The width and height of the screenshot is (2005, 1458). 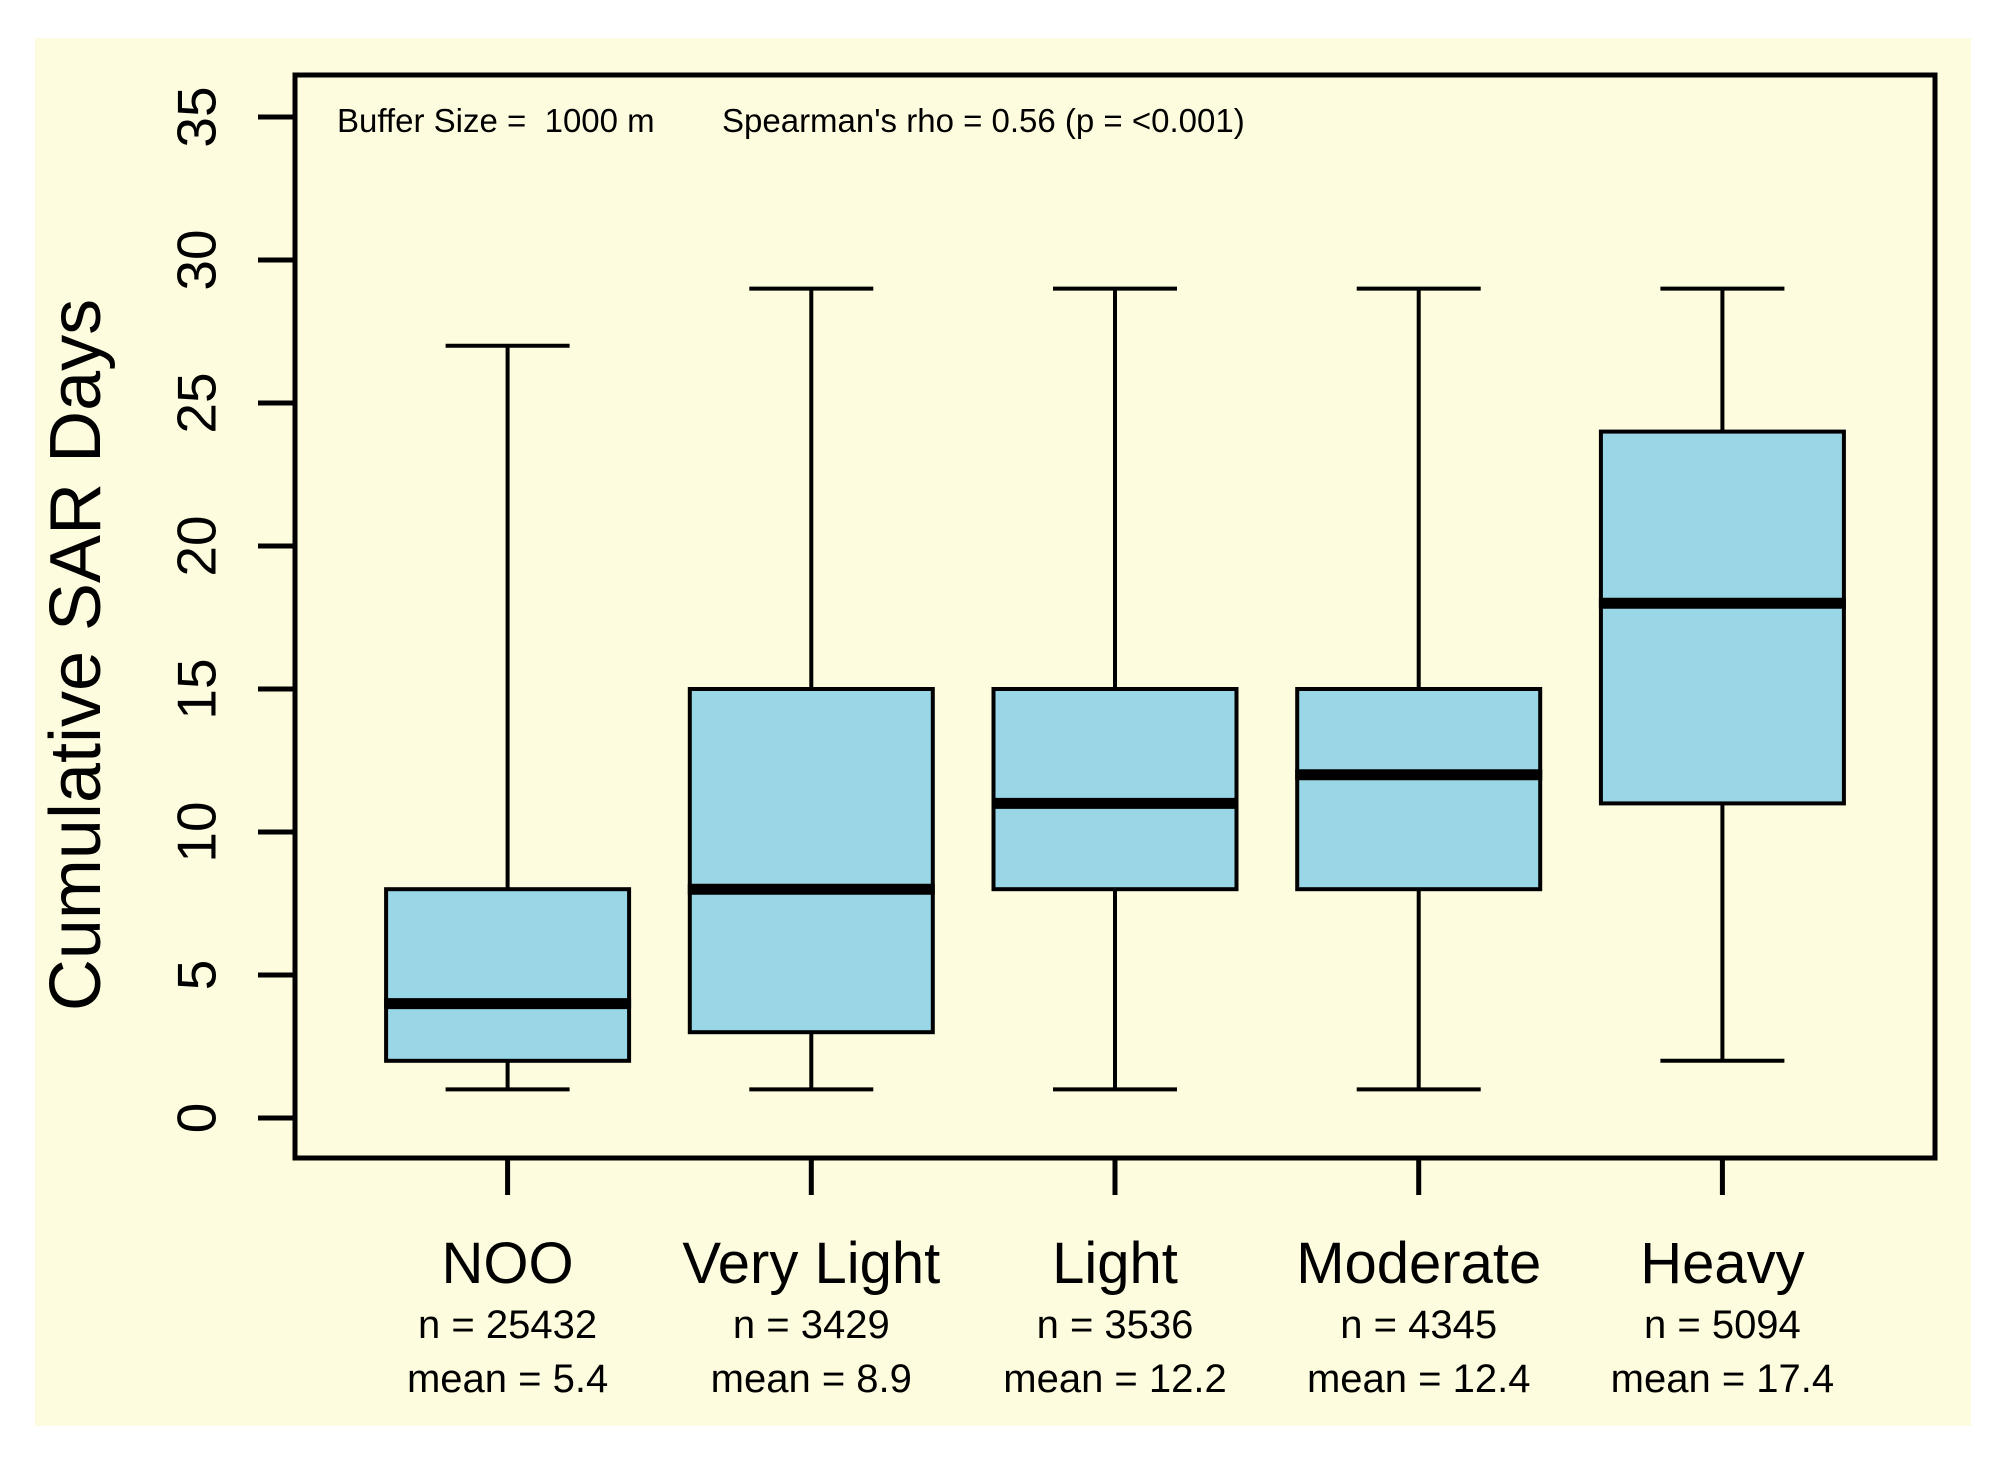 I want to click on y-tick-label-0: 0, so click(x=196, y=1118).